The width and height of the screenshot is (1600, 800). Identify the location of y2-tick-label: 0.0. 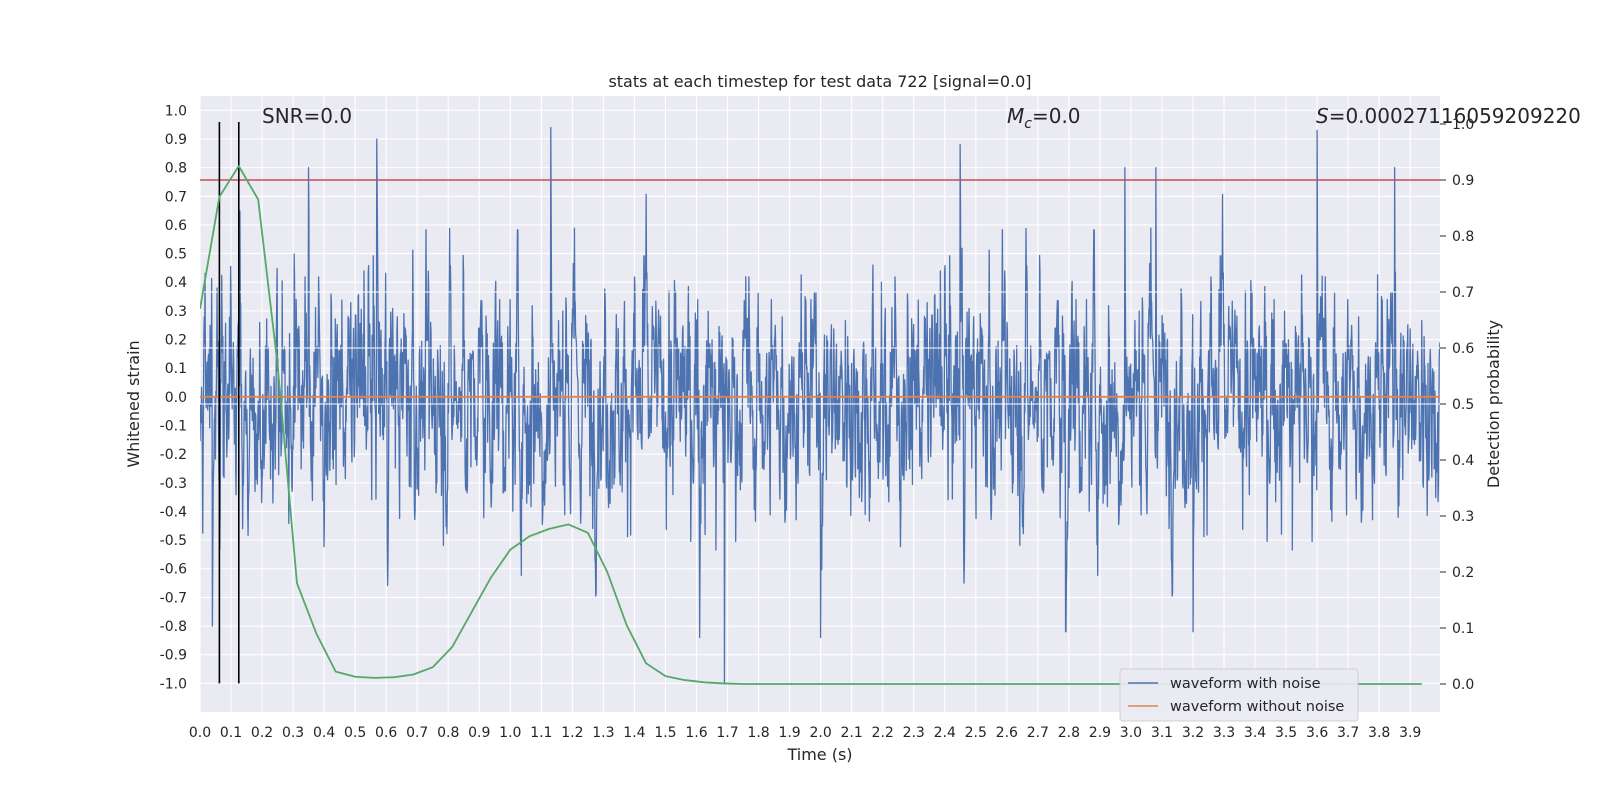
(1463, 685).